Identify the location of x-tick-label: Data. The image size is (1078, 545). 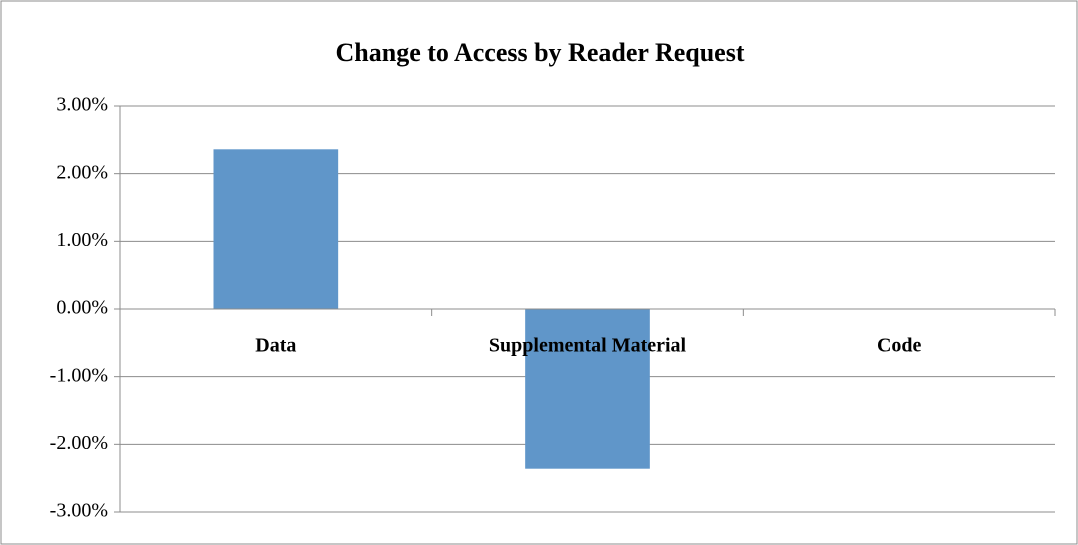
(275, 346).